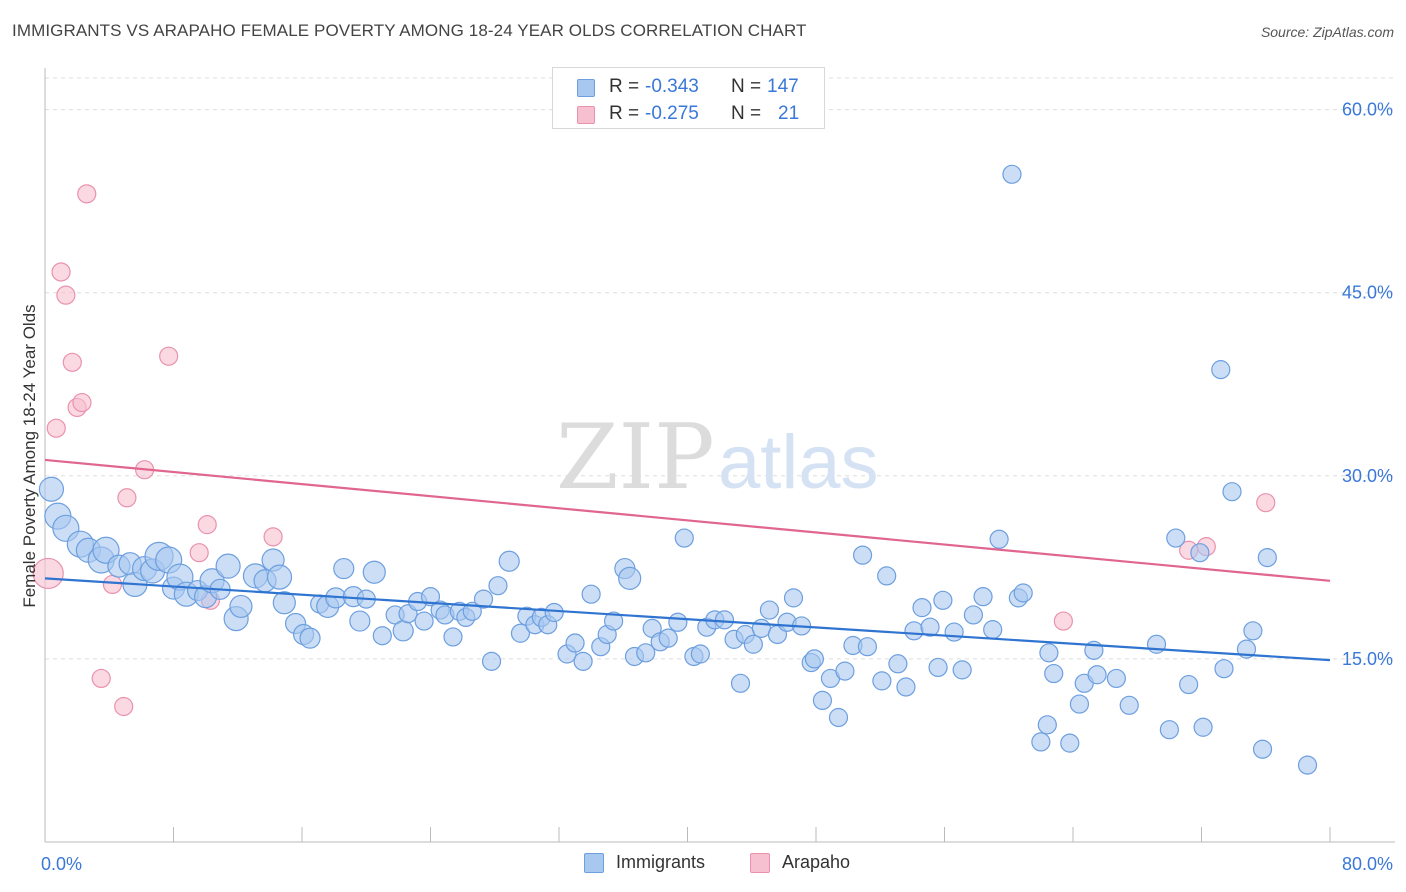  What do you see at coordinates (760, 863) in the screenshot?
I see `bottom-legend-swatch-arapaho` at bounding box center [760, 863].